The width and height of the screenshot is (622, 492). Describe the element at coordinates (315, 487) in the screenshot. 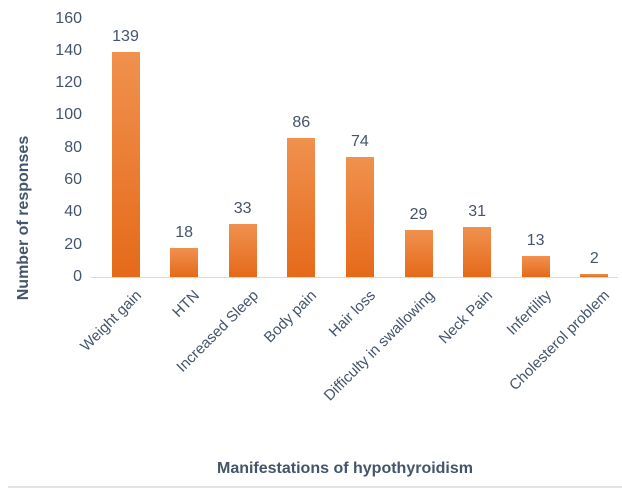

I see `chart-bottom-border` at that location.